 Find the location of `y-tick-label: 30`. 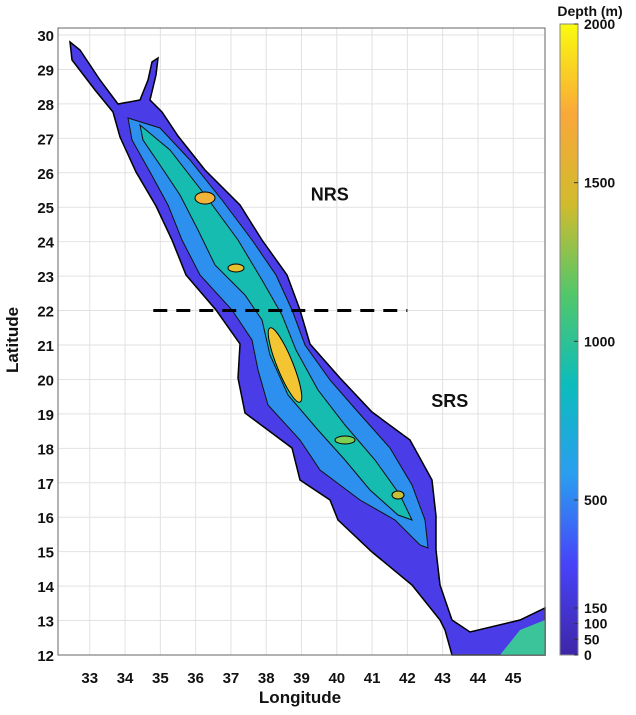

y-tick-label: 30 is located at coordinates (45, 36).